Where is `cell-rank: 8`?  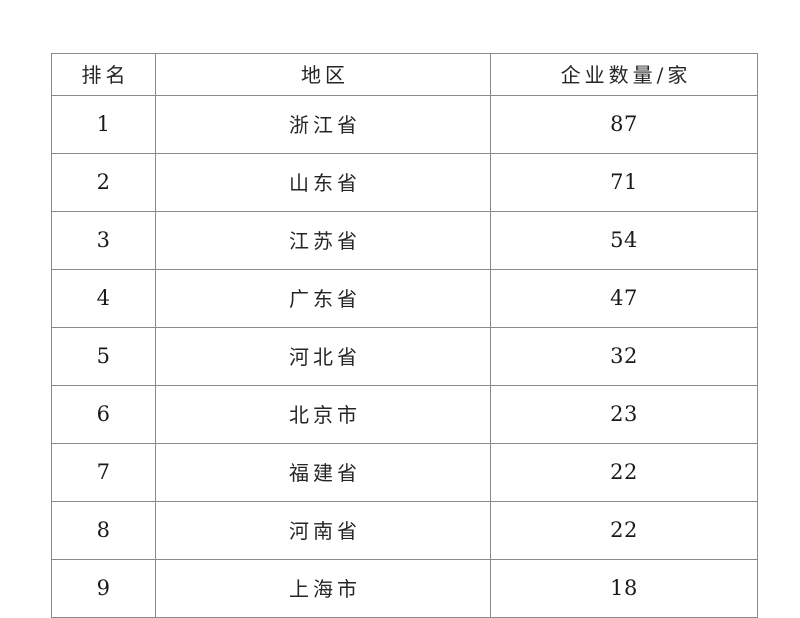
cell-rank: 8 is located at coordinates (103, 530).